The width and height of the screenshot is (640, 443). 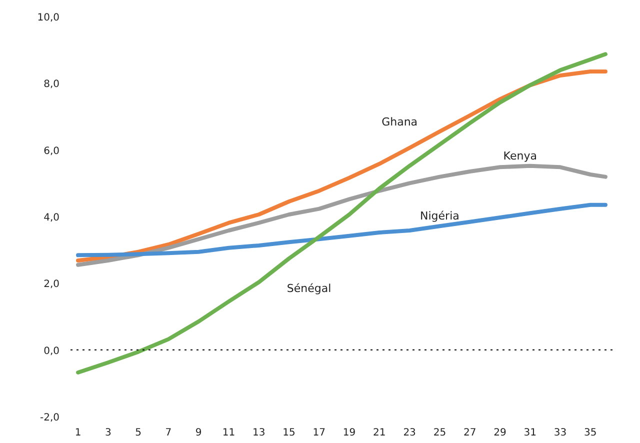 I want to click on x-tick-label: 21, so click(x=379, y=433).